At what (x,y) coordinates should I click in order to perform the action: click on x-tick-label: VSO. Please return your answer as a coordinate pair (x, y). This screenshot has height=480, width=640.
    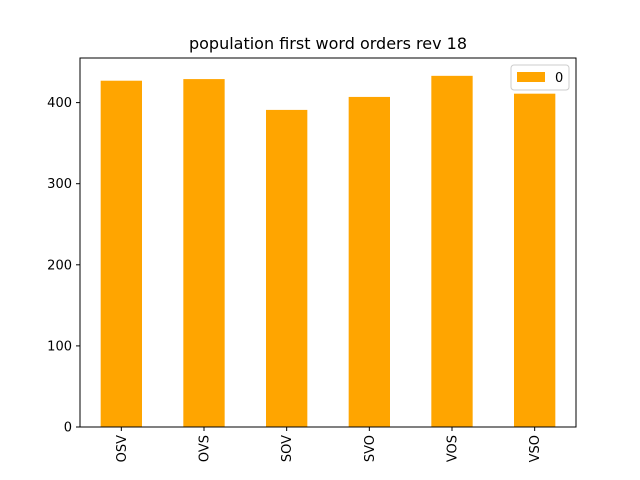
    Looking at the image, I should click on (535, 448).